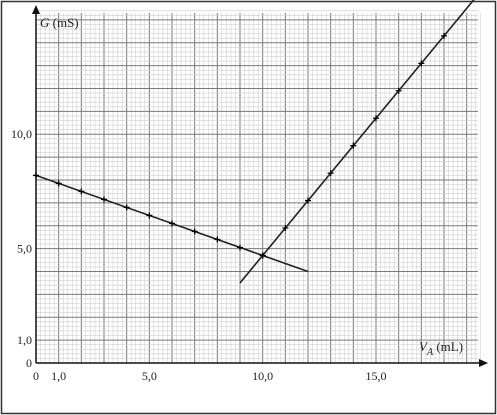  Describe the element at coordinates (36, 9) in the screenshot. I see `y-axis-arrow` at that location.